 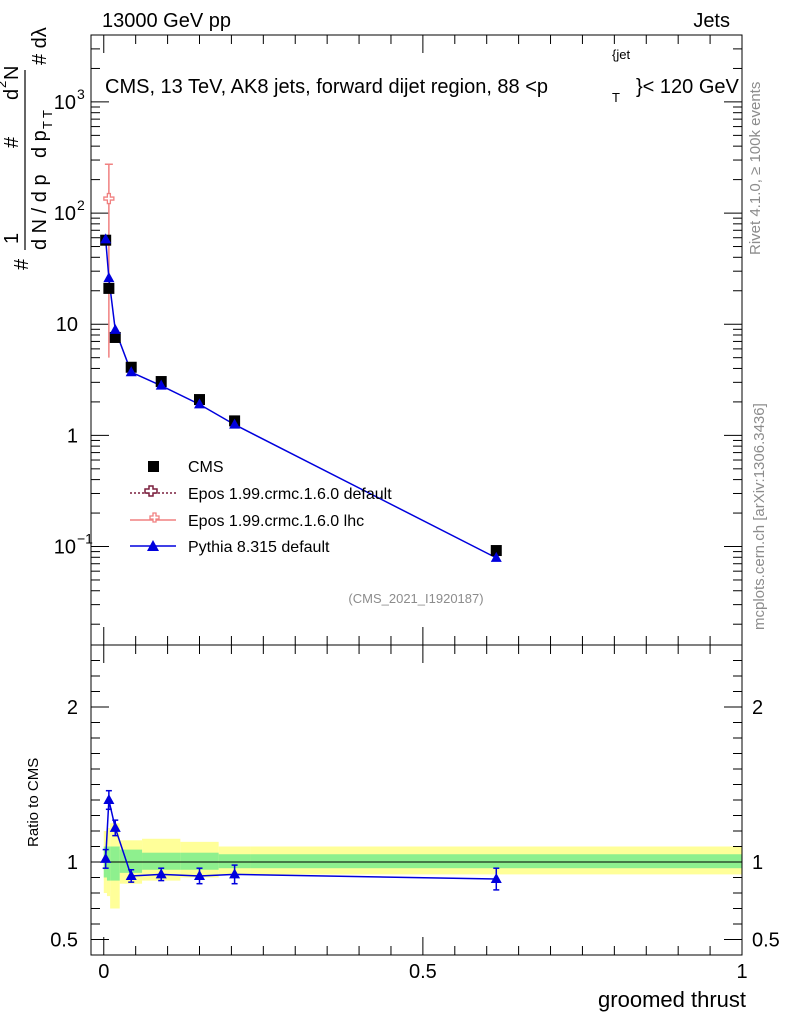 I want to click on main-ytick-label: 10 3, so click(x=69, y=100).